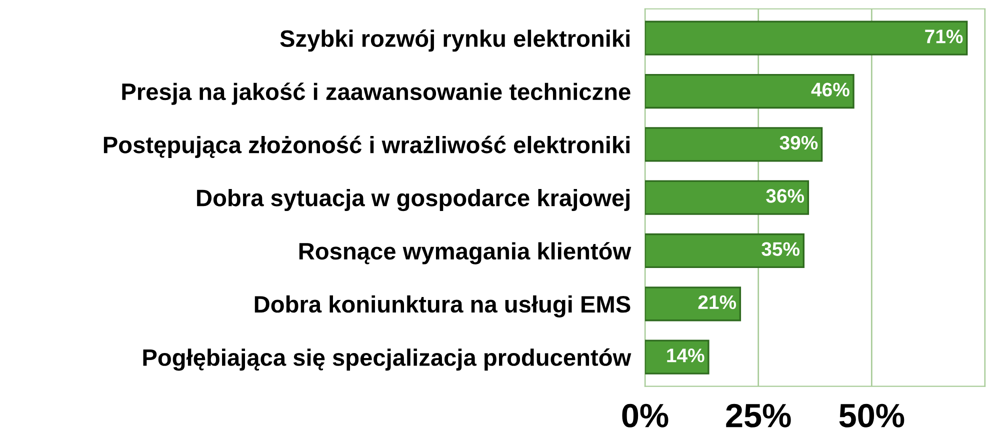 The height and width of the screenshot is (444, 1000). Describe the element at coordinates (645, 416) in the screenshot. I see `x-tick-label: 0%` at that location.